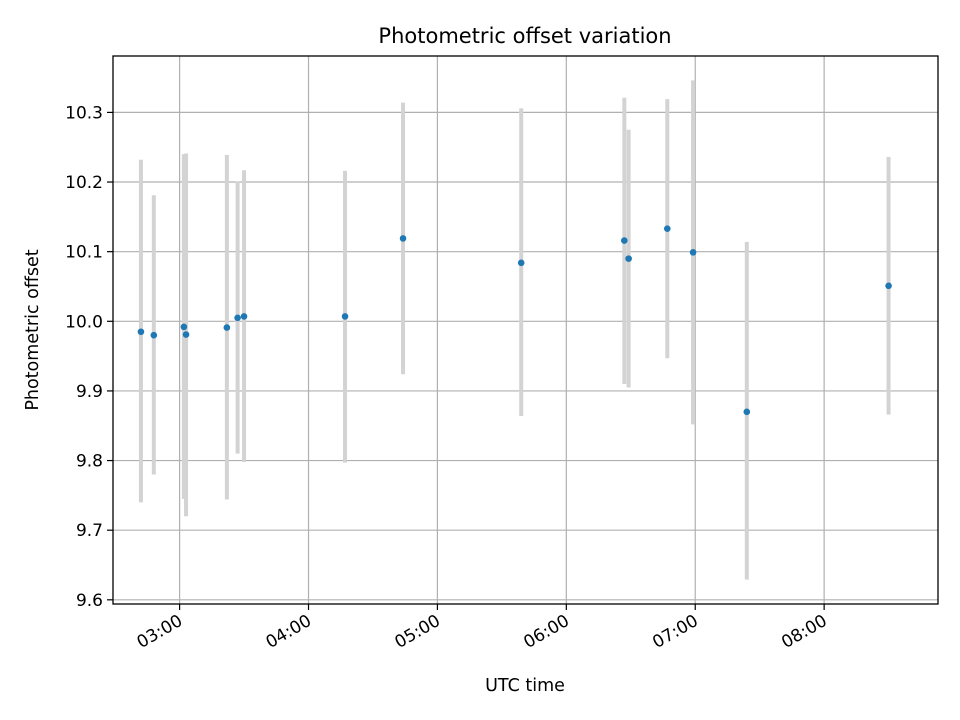  What do you see at coordinates (525, 686) in the screenshot?
I see `x-axis-label: UTC time` at bounding box center [525, 686].